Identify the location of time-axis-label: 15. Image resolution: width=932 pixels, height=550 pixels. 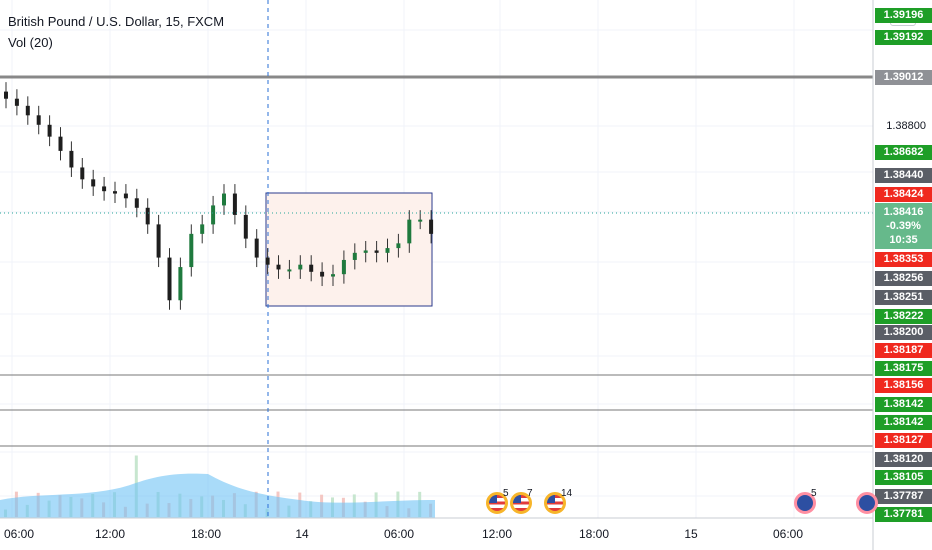
(691, 534).